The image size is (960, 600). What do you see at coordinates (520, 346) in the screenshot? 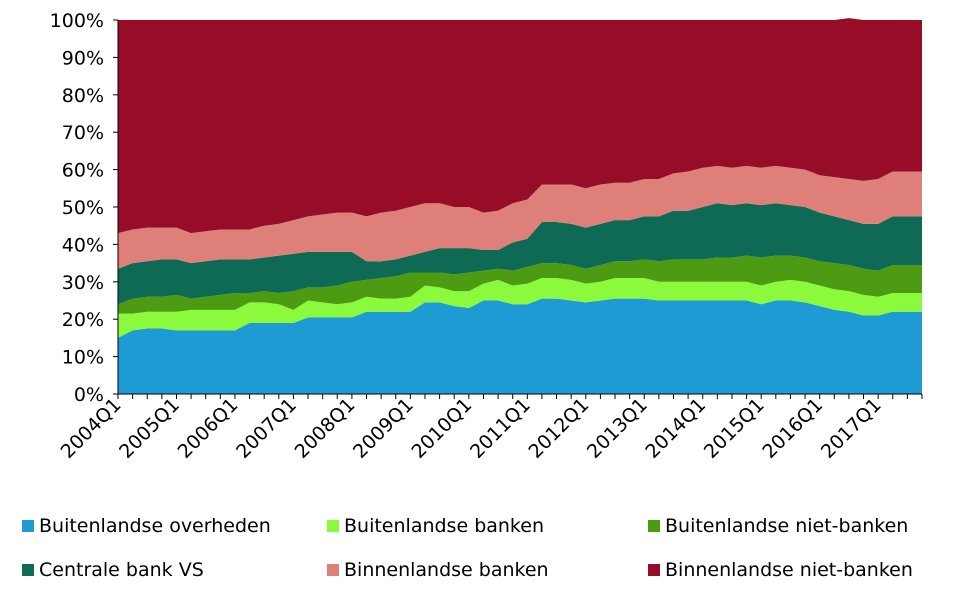
I see `area-buitenlandse-overheden` at bounding box center [520, 346].